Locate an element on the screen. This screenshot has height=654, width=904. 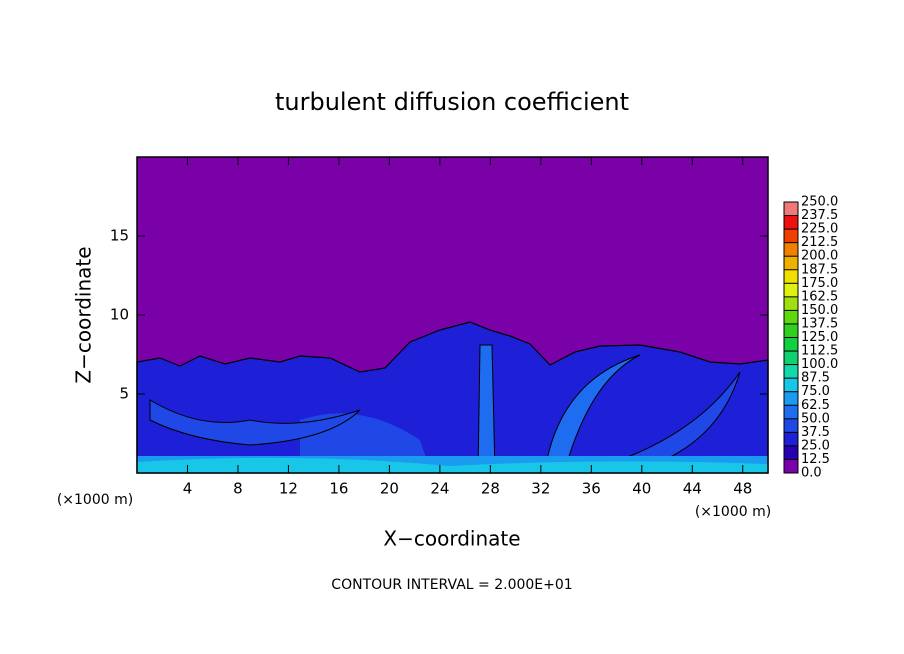
colorbar-tick-label: 175.0 is located at coordinates (819, 283).